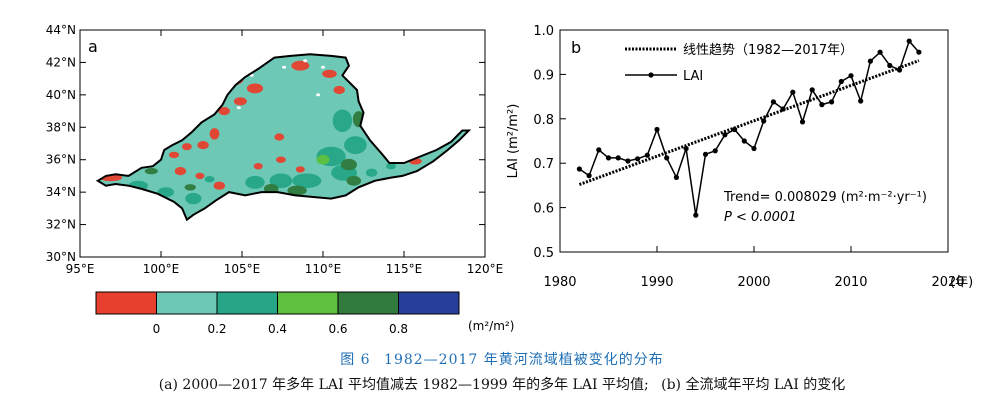 The height and width of the screenshot is (408, 1004). I want to click on map-y-tick-label: 40°N, so click(61, 95).